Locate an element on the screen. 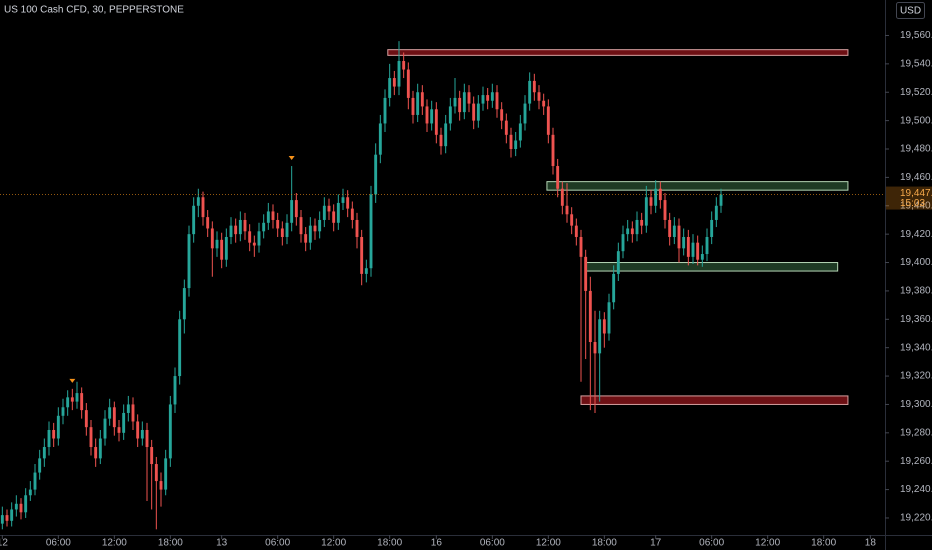 The height and width of the screenshot is (550, 932). currency-button is located at coordinates (910, 10).